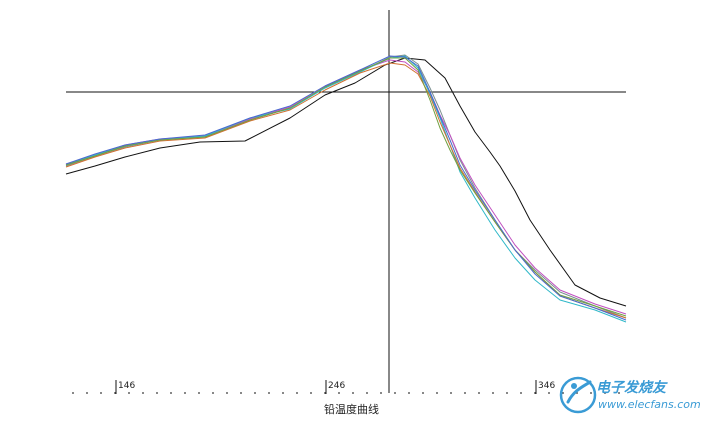 The image size is (703, 427). Describe the element at coordinates (578, 395) in the screenshot. I see `watermark-logo-icon` at that location.